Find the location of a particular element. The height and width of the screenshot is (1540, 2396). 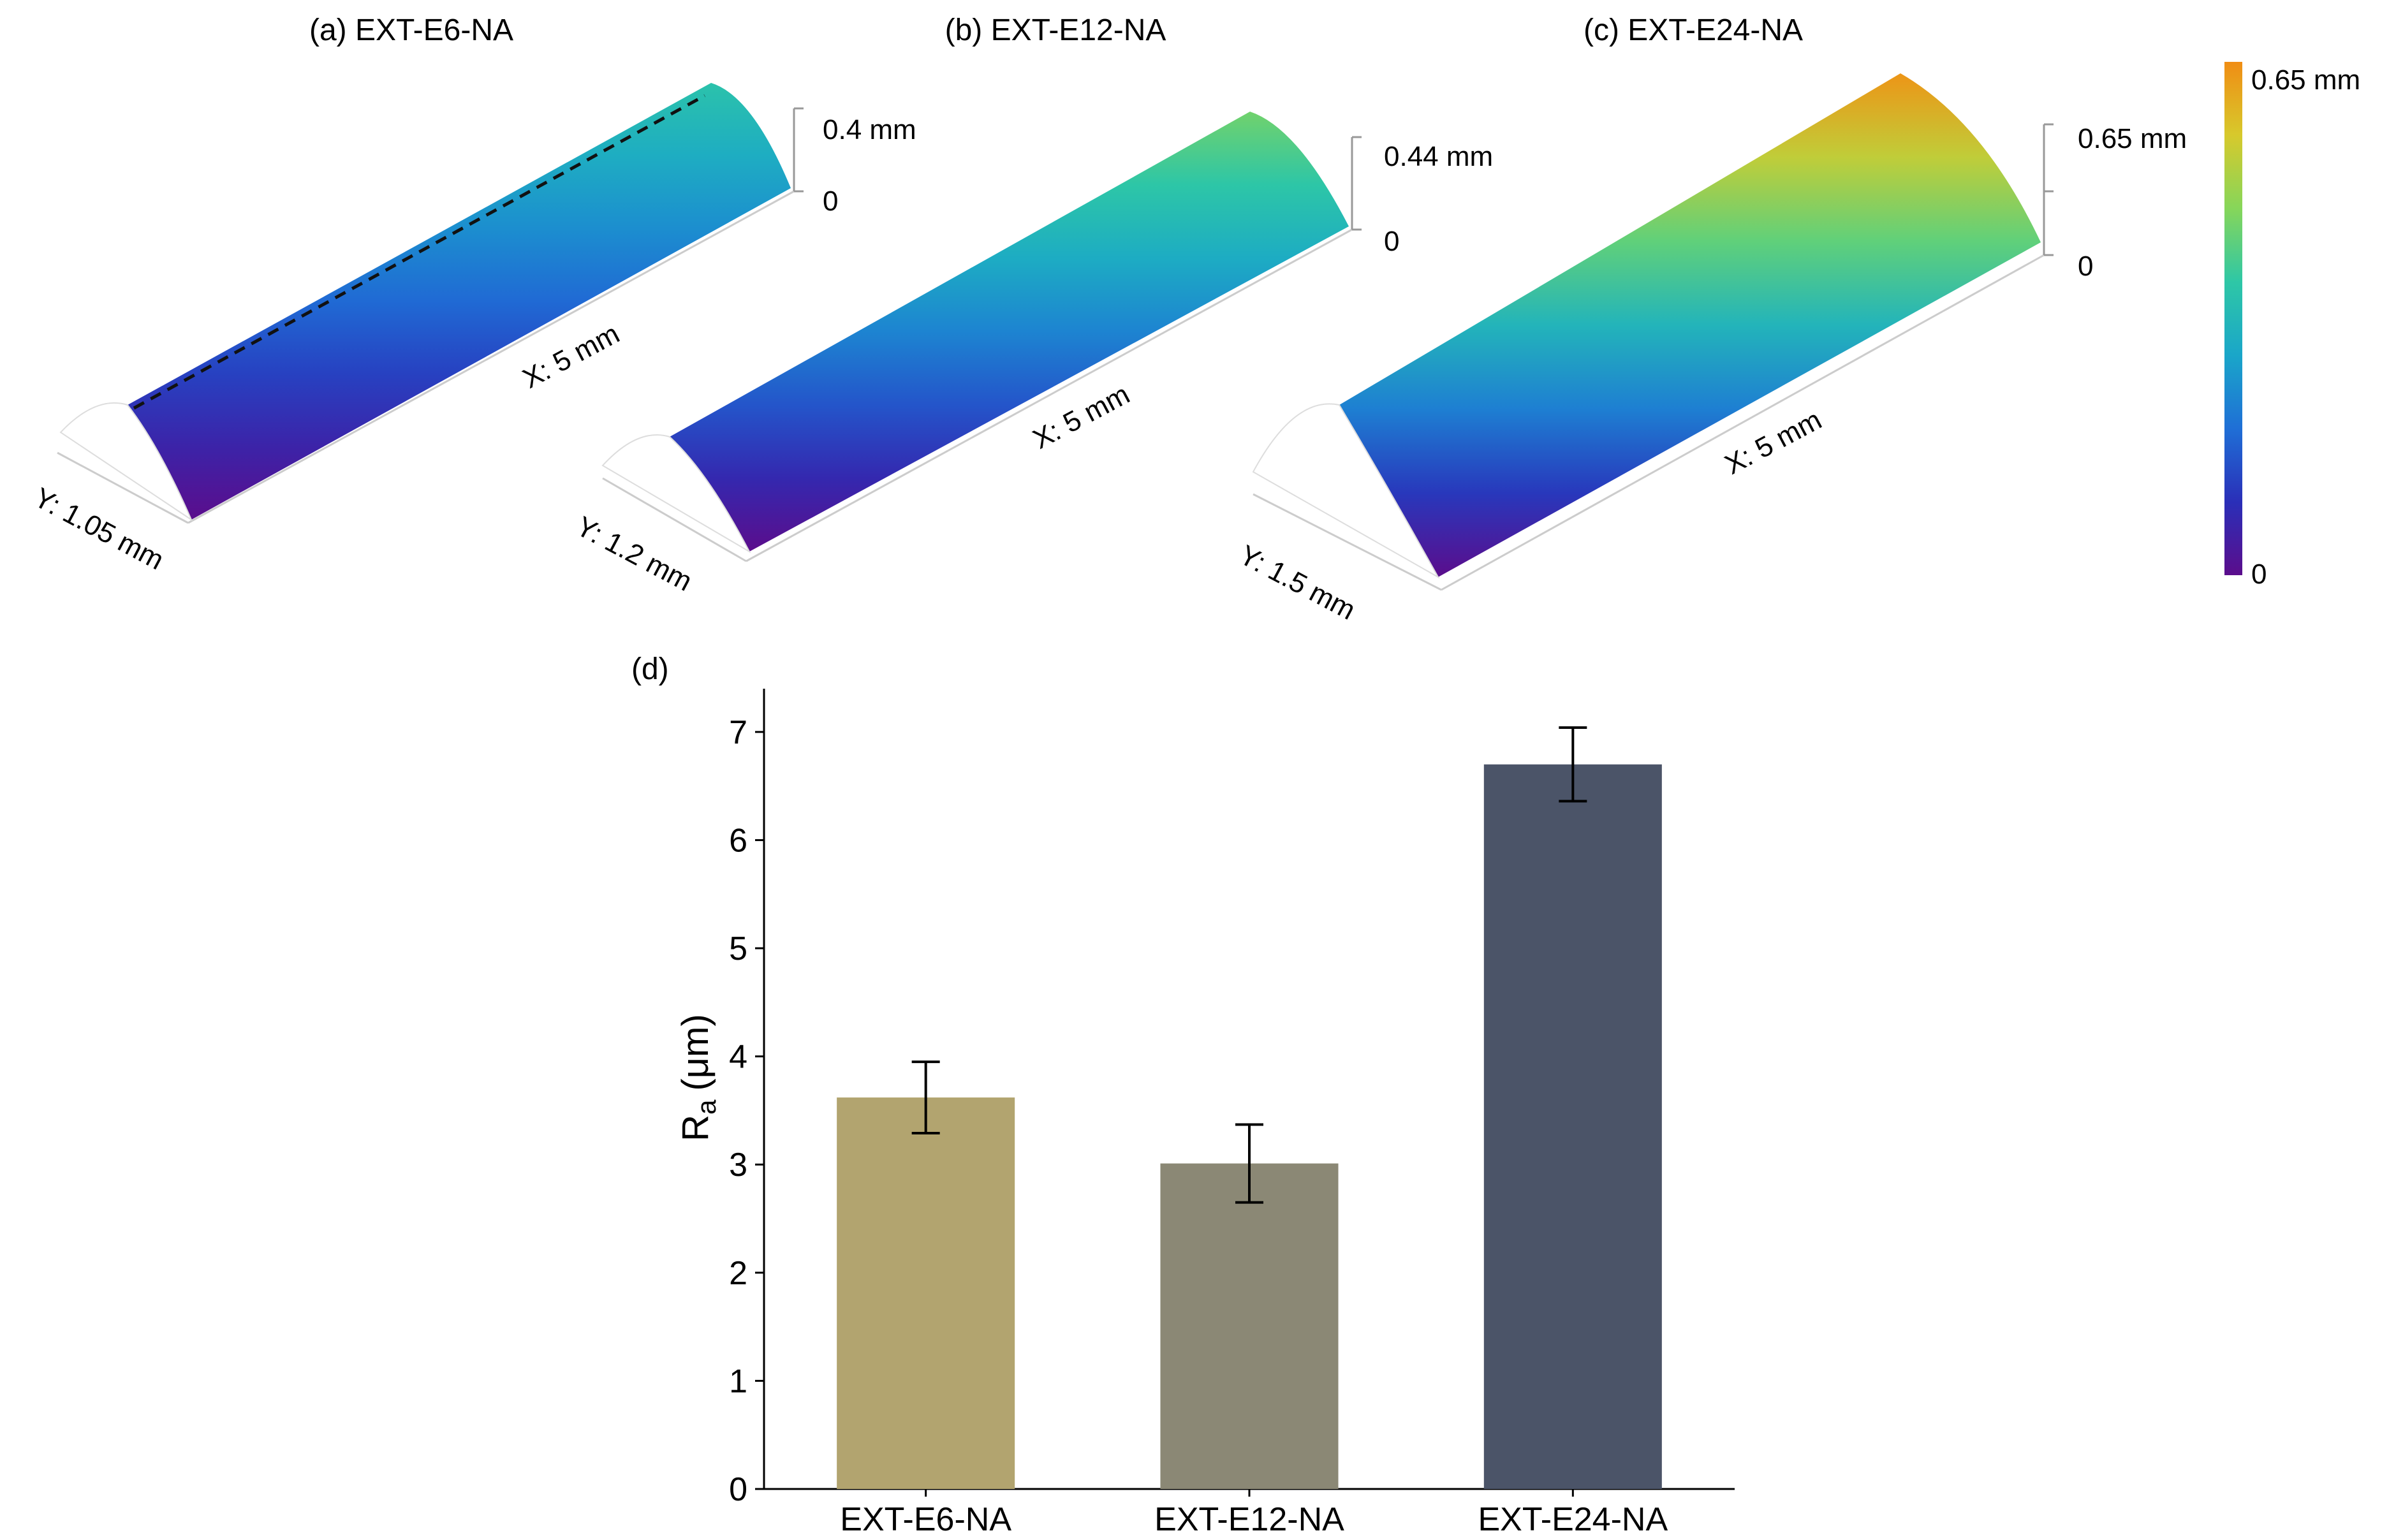

panel-a-surface is located at coordinates (426, 301).